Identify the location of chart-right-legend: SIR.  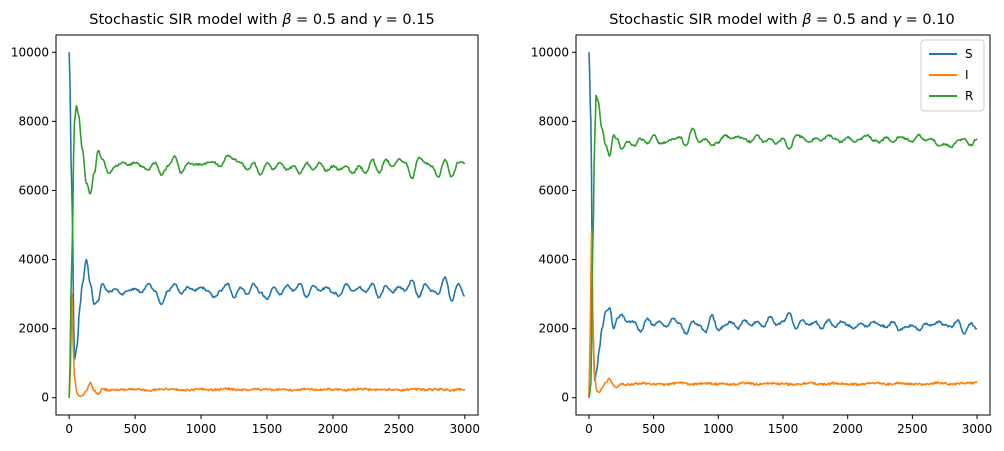
(952, 75).